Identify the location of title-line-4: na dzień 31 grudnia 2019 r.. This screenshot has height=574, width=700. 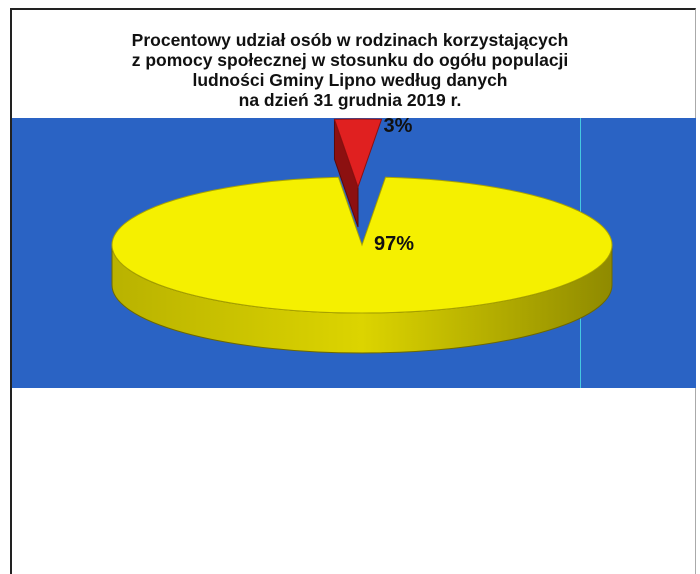
(350, 100).